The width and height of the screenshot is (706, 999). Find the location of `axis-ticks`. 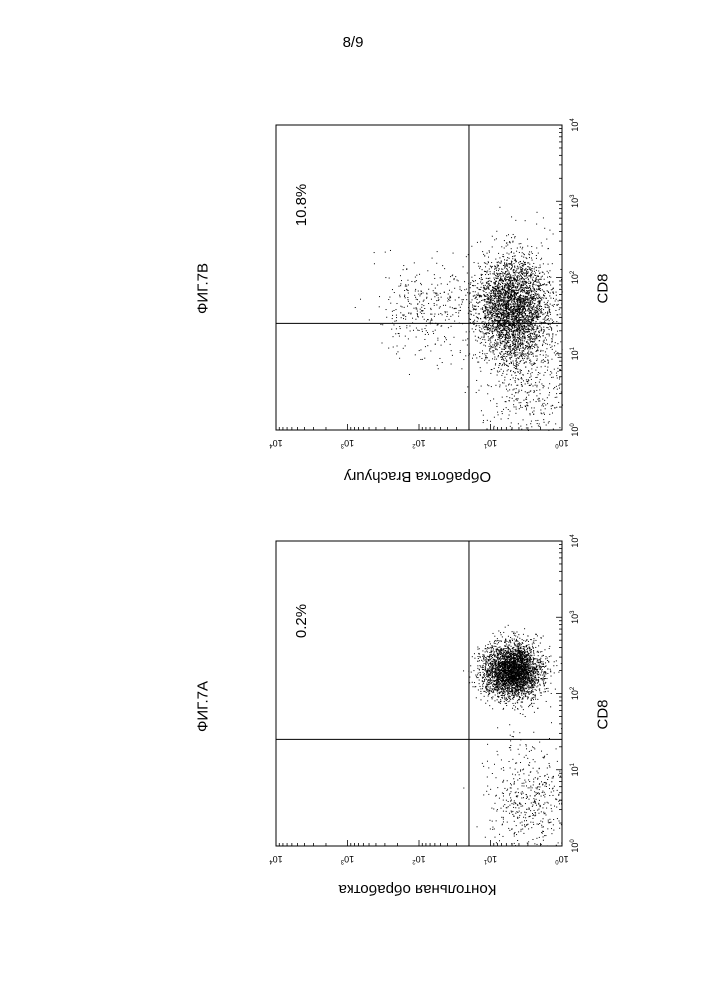

axis-ticks is located at coordinates (420, 695).